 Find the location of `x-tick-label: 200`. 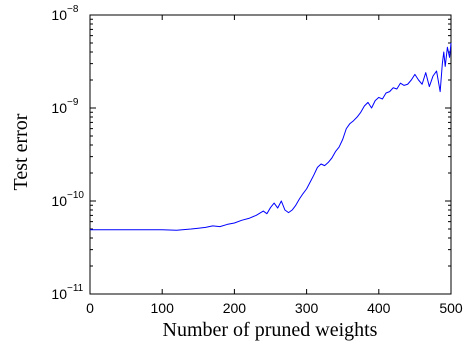

x-tick-label: 200 is located at coordinates (235, 308).